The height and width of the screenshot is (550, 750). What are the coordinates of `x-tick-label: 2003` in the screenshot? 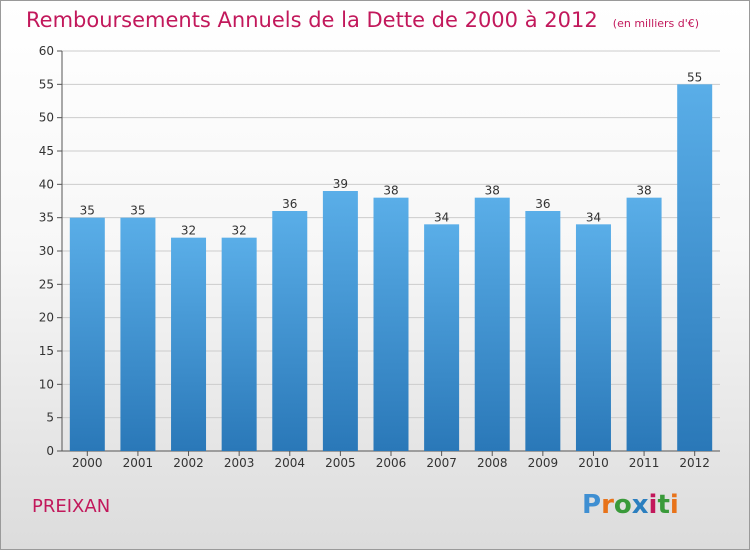 It's located at (239, 463).